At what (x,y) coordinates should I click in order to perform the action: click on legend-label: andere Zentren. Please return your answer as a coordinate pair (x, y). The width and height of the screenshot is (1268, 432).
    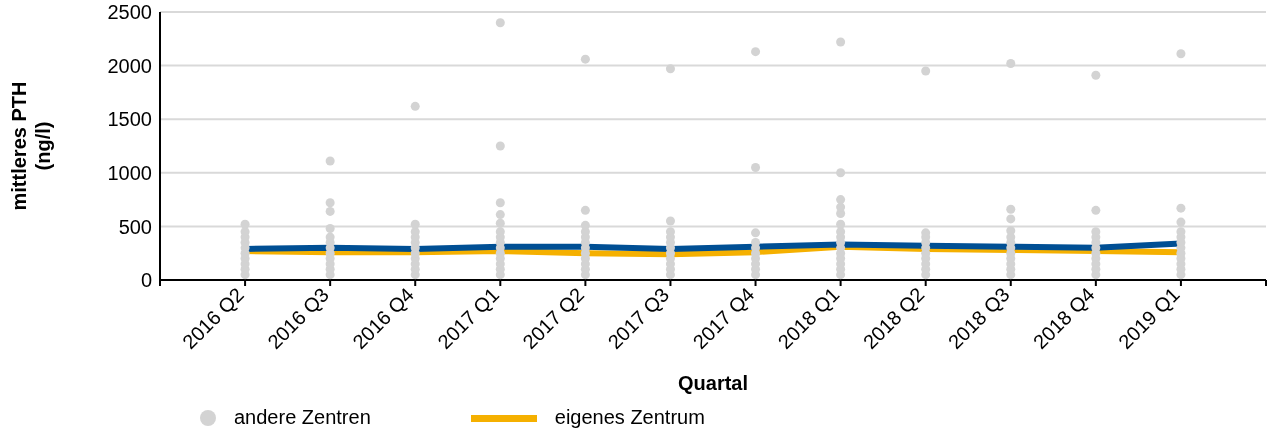
    Looking at the image, I should click on (302, 417).